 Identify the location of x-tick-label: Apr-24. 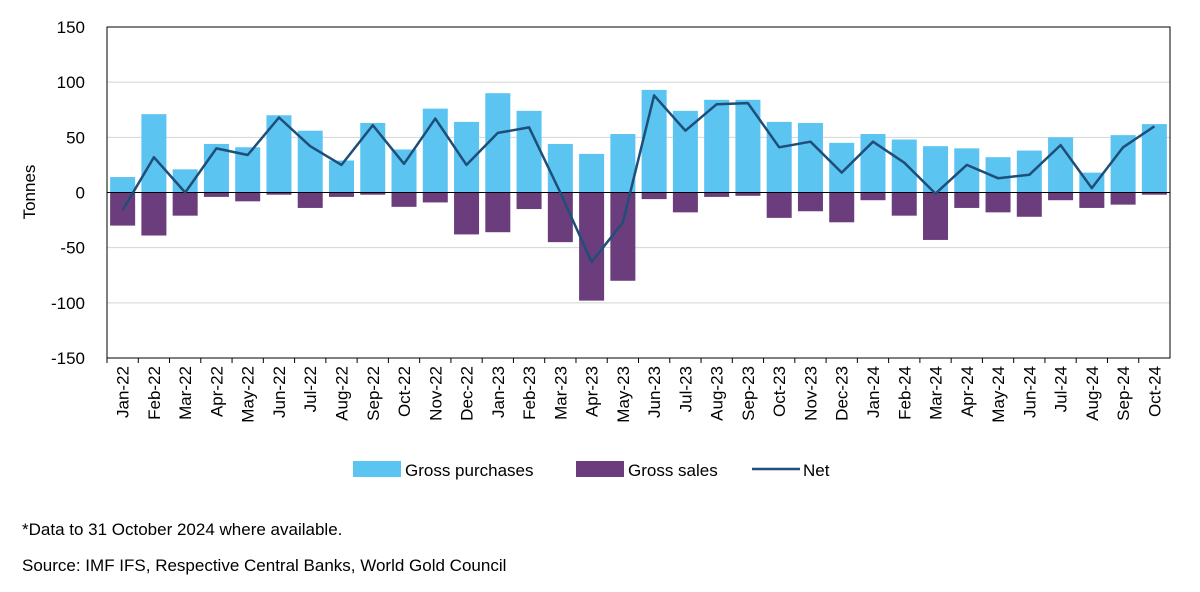
(967, 391).